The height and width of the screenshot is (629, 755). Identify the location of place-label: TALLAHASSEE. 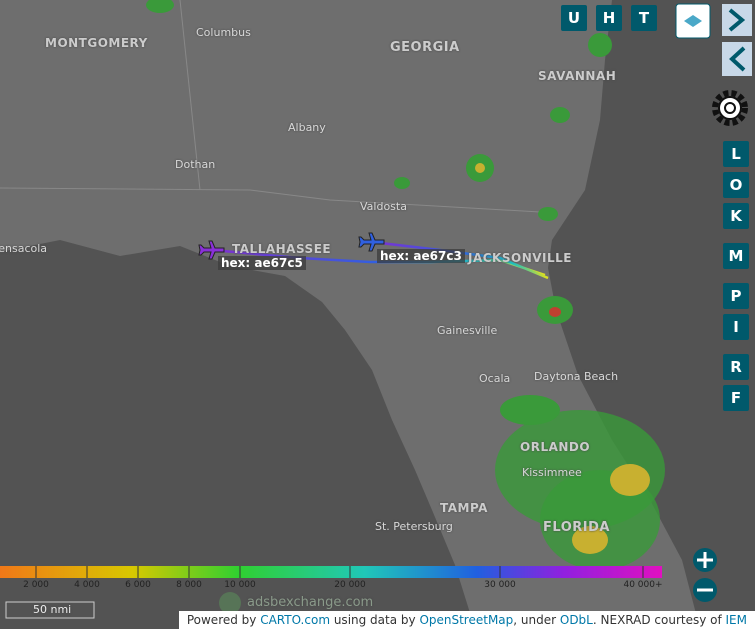
(282, 249).